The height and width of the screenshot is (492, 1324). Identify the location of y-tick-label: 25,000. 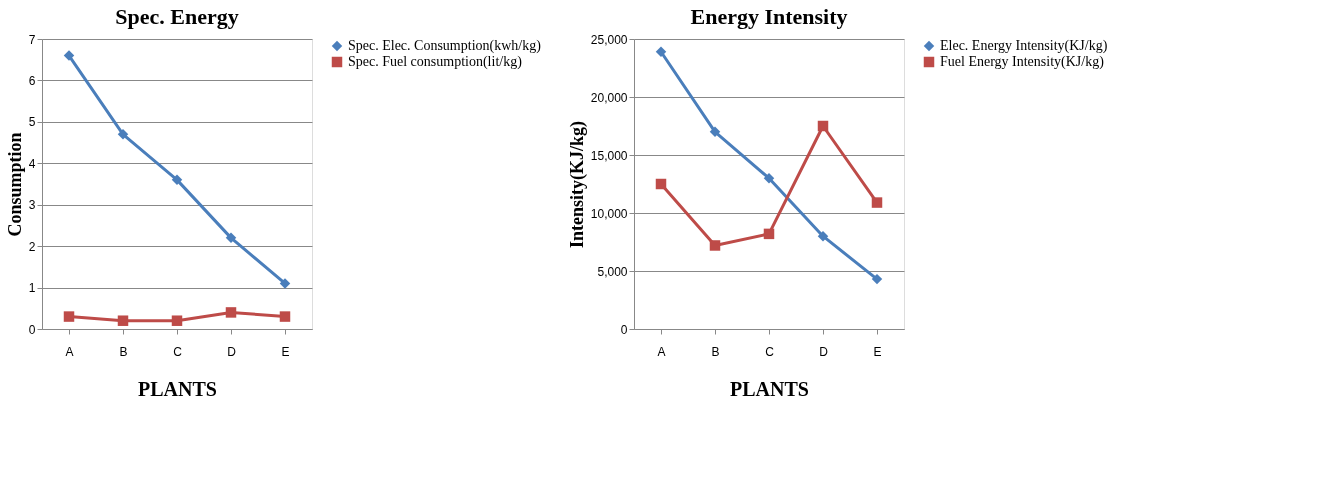
(609, 39).